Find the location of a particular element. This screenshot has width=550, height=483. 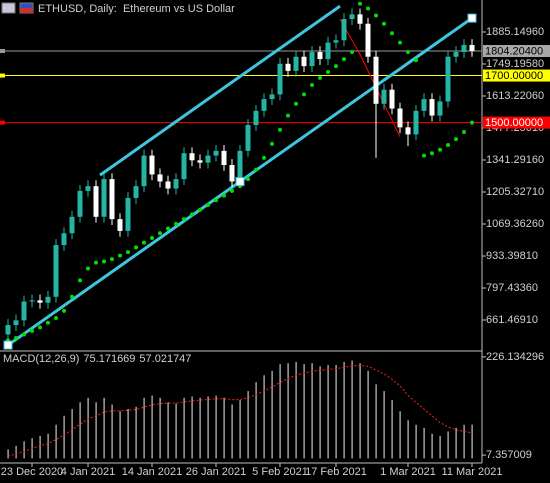

y-tick-label: 1341.29160 is located at coordinates (515, 160).